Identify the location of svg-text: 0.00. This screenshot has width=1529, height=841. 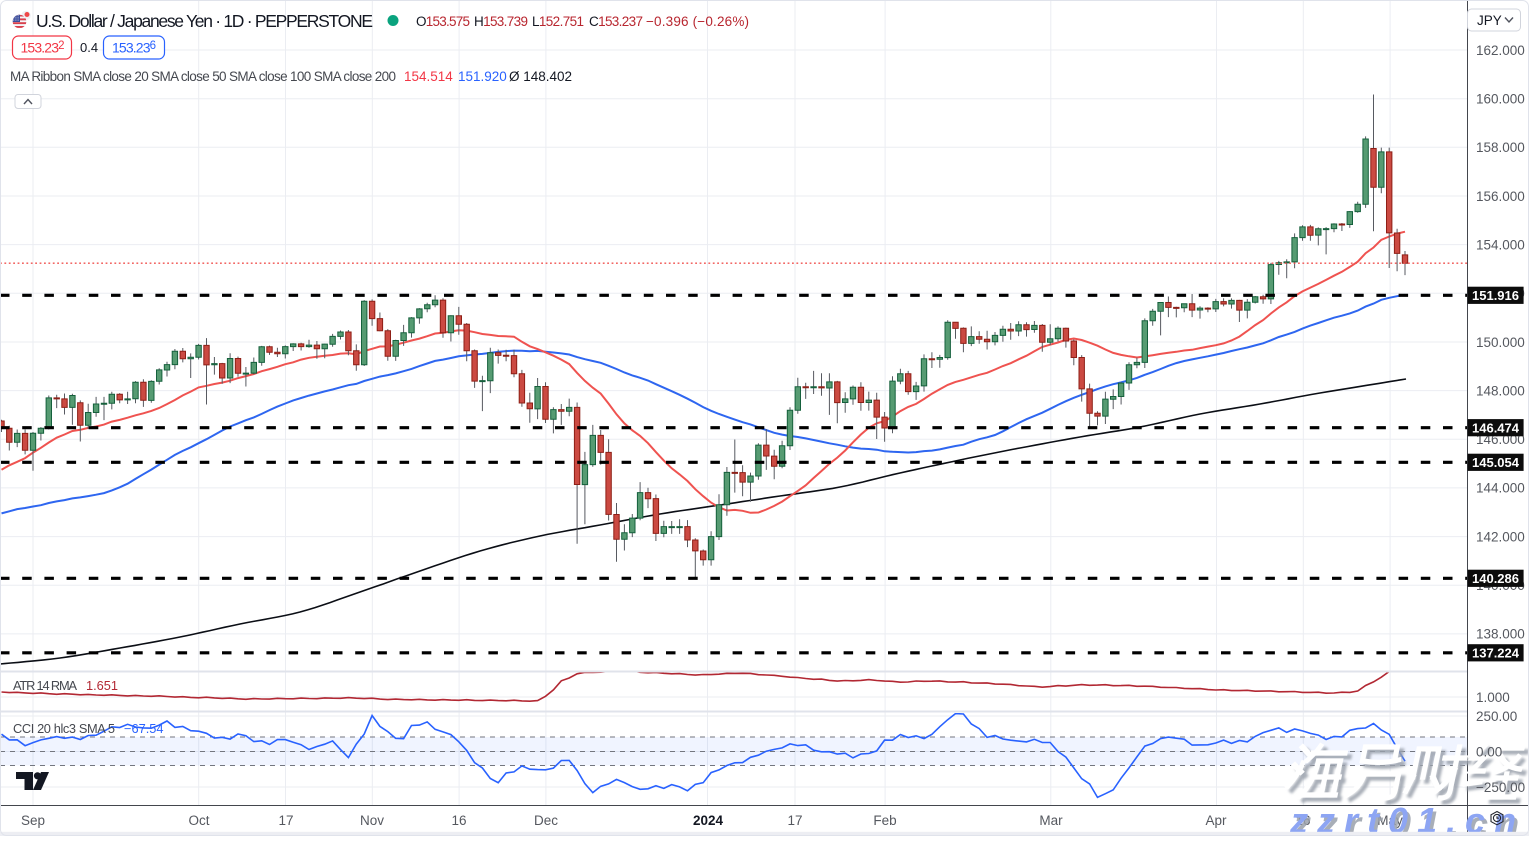
(1489, 751).